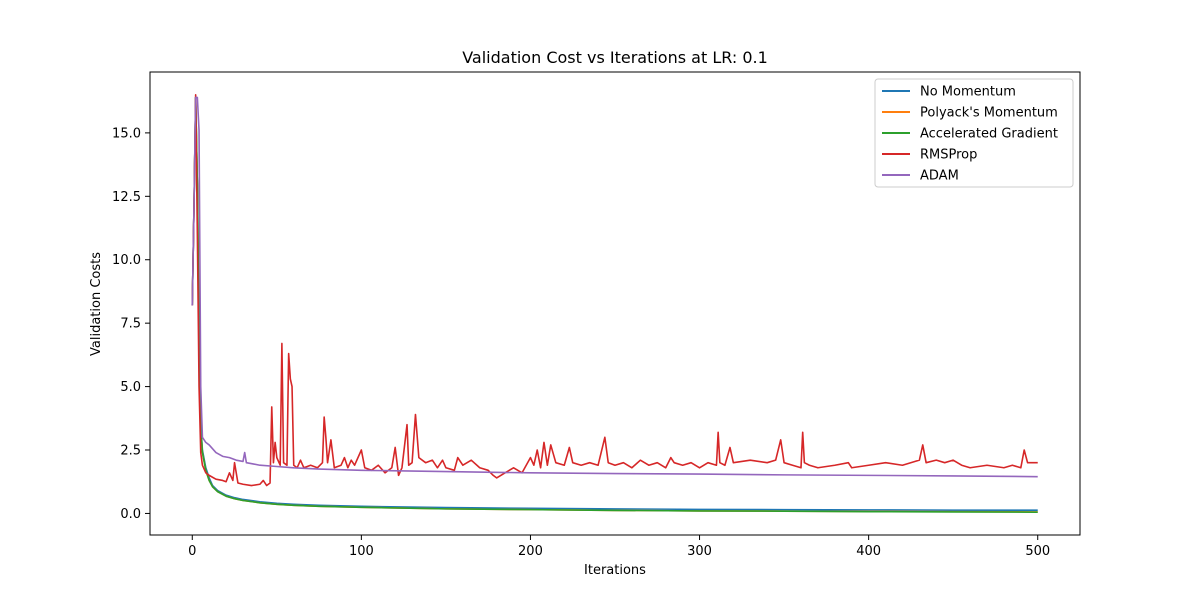 Image resolution: width=1200 pixels, height=600 pixels. Describe the element at coordinates (699, 551) in the screenshot. I see `x-tick-label: 300` at that location.